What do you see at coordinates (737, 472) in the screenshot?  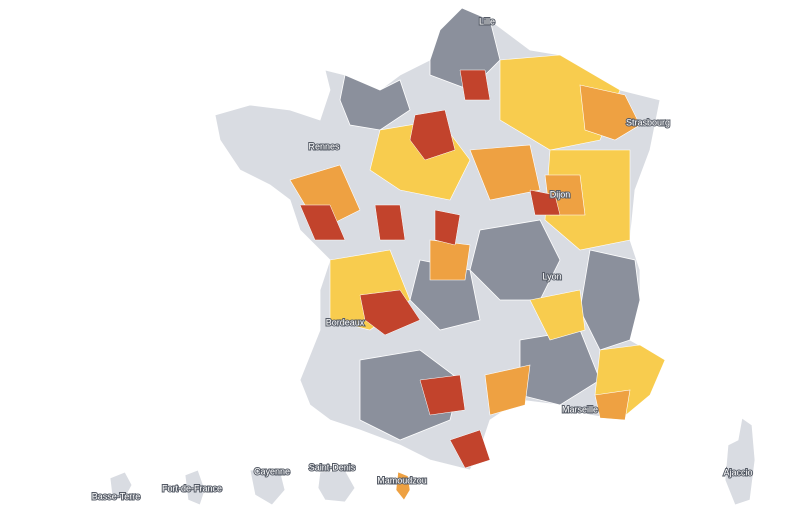 I see `city-label: Ajaccio` at bounding box center [737, 472].